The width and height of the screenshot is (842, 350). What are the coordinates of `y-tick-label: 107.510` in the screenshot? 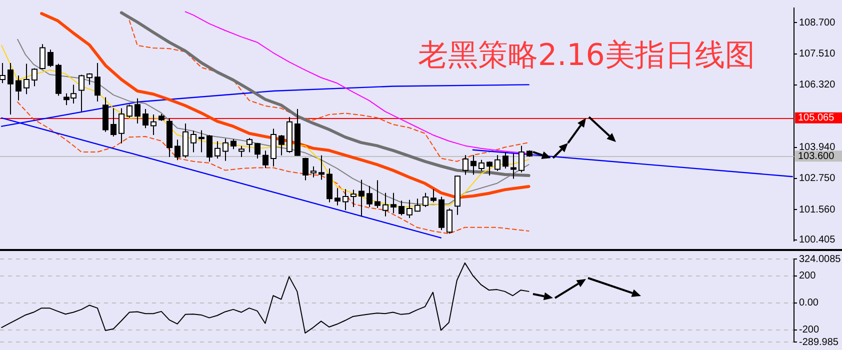 It's located at (817, 54).